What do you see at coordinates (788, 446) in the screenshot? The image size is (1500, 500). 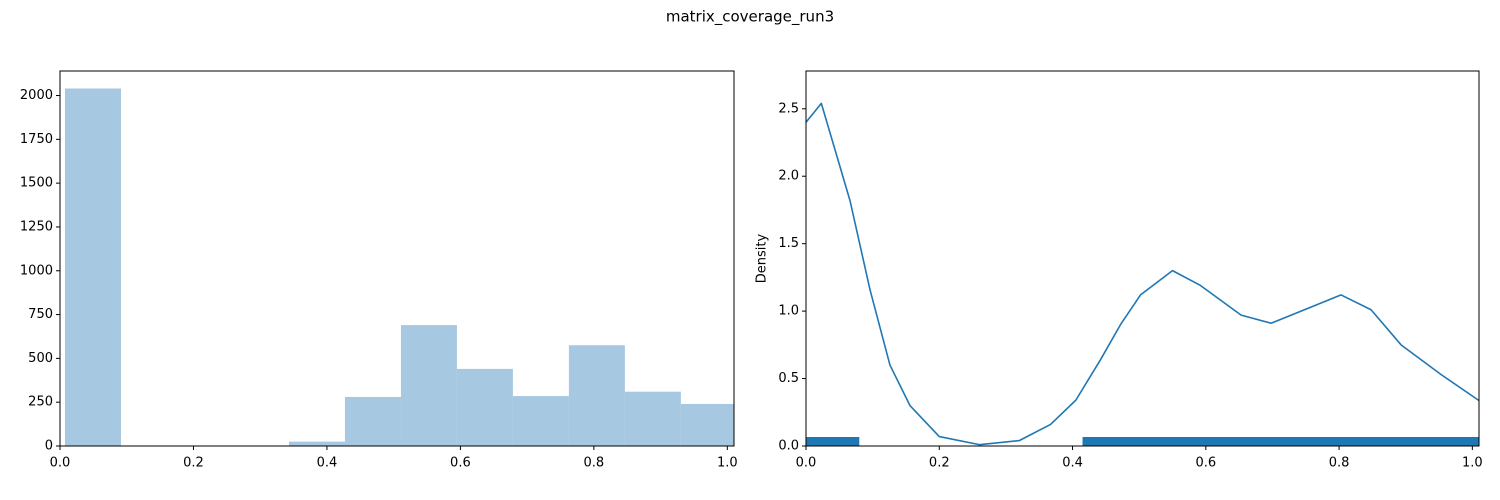 I see `y-tick-label: 0.0` at bounding box center [788, 446].